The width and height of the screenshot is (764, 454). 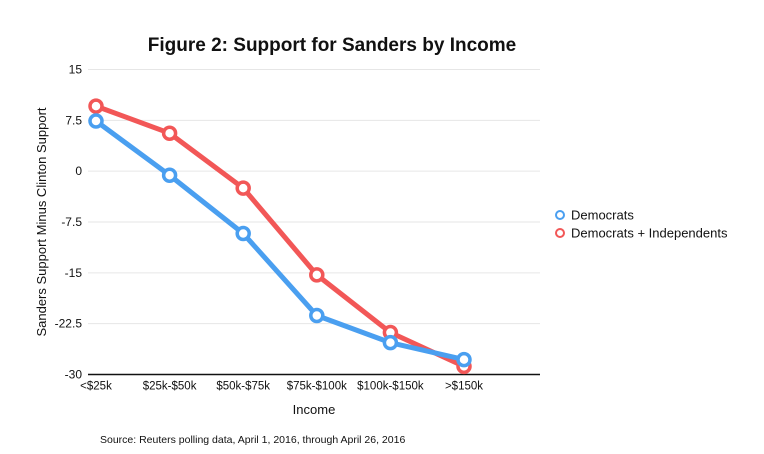 What do you see at coordinates (170, 387) in the screenshot?
I see `x-tick-label: $25k-$50k` at bounding box center [170, 387].